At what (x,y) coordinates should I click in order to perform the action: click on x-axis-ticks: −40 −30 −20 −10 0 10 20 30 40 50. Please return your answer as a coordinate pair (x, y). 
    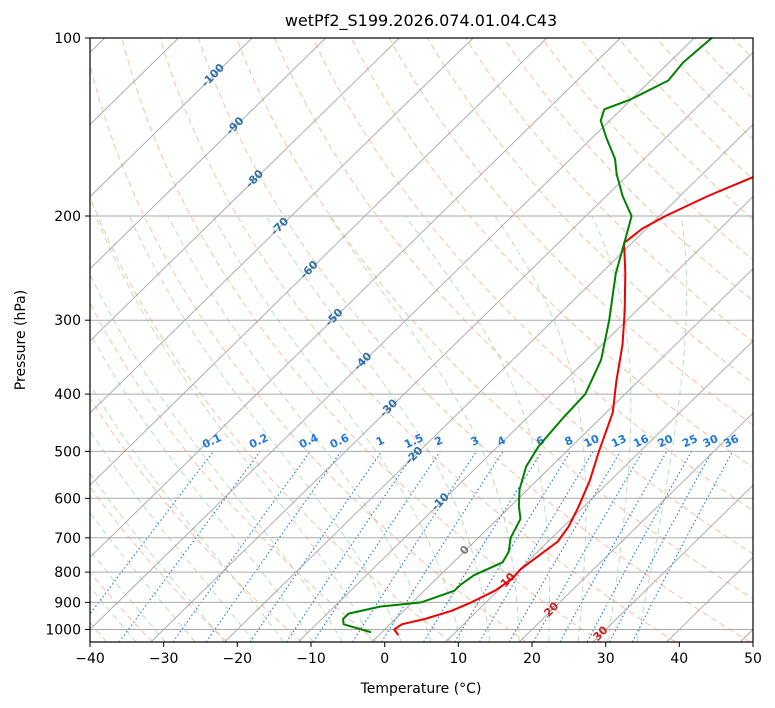
    Looking at the image, I should click on (418, 654).